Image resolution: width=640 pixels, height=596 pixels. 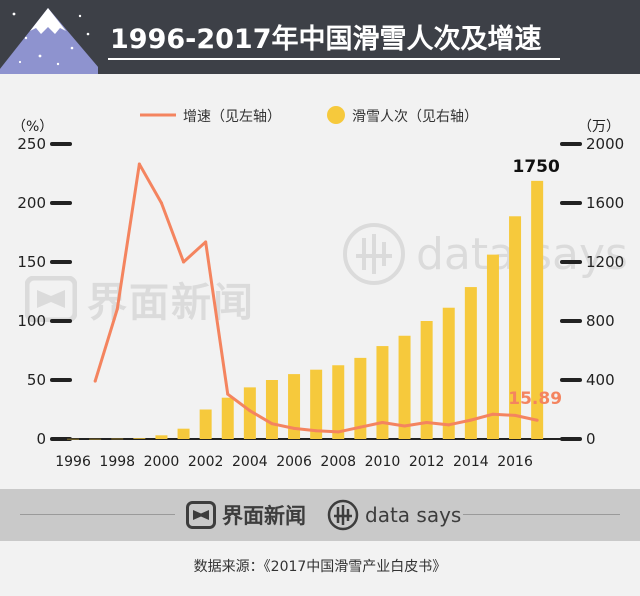 I want to click on right-axis: 0 400 800 1200 1600 2000, so click(x=592, y=291).